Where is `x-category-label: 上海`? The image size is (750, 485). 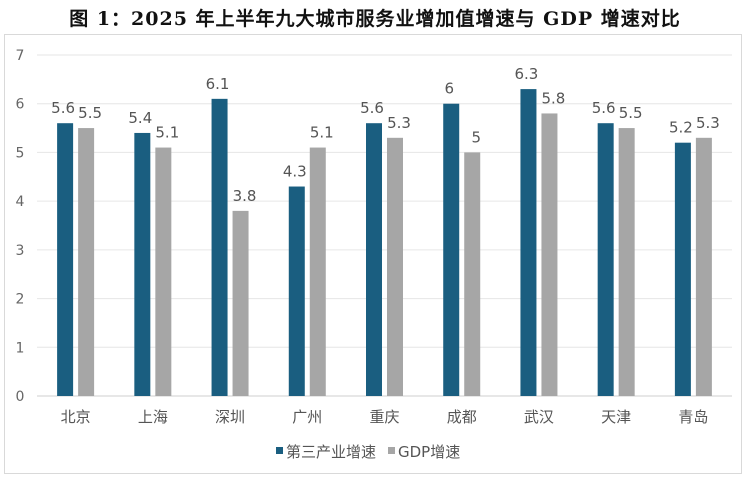 x-category-label: 上海 is located at coordinates (153, 417).